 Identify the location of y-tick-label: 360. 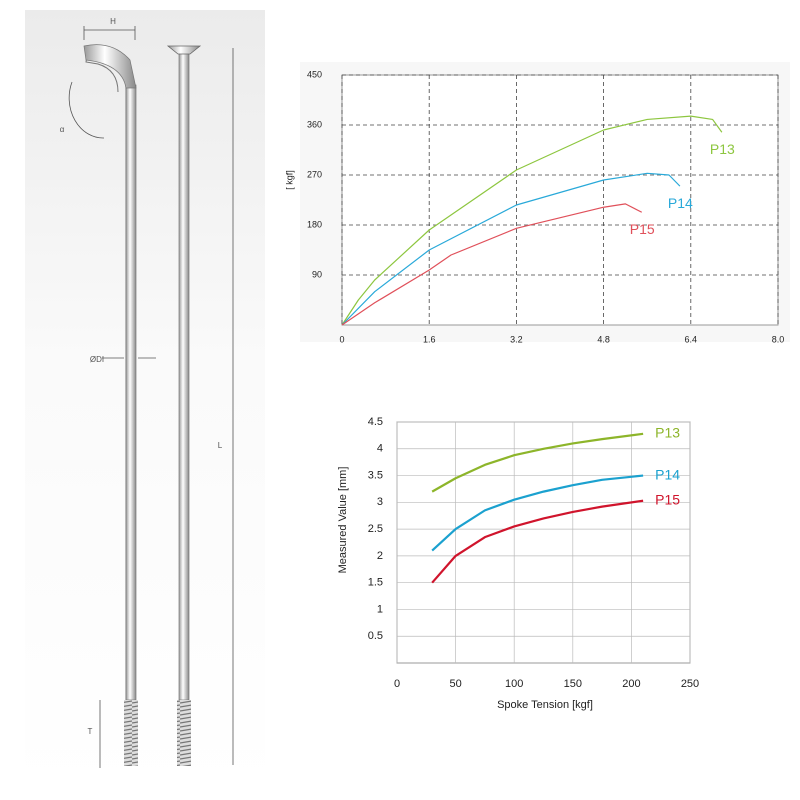
(314, 124).